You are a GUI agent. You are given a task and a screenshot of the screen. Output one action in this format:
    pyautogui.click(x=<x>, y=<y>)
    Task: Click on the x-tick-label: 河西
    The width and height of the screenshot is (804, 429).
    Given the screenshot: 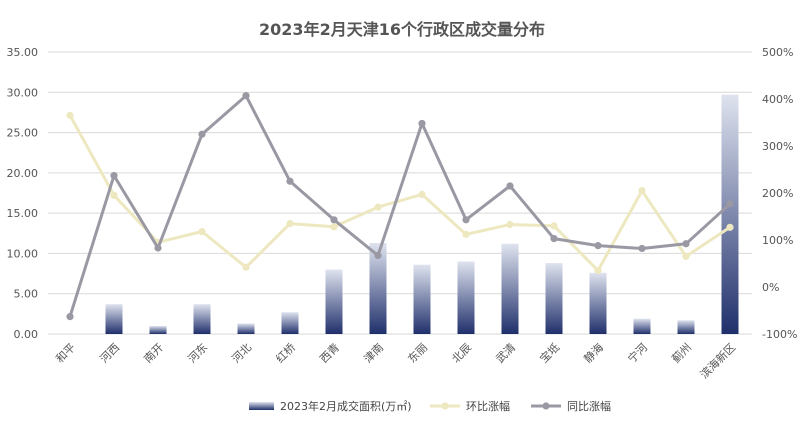 What is the action you would take?
    pyautogui.click(x=109, y=353)
    